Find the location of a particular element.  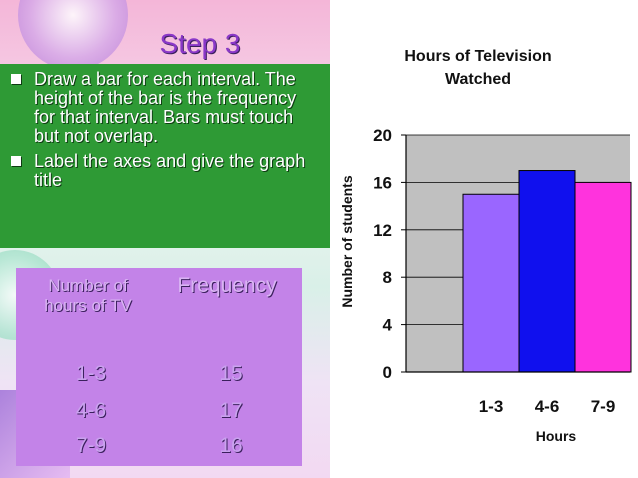

table-header-frequency: Frequency is located at coordinates (227, 285).